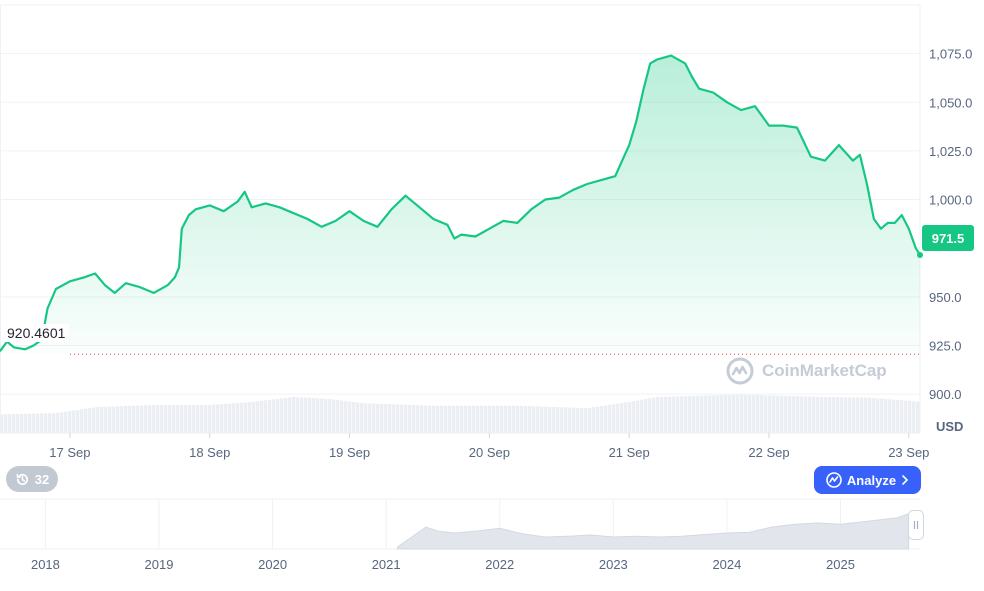  What do you see at coordinates (945, 394) in the screenshot?
I see `y-tick-label: 900.0` at bounding box center [945, 394].